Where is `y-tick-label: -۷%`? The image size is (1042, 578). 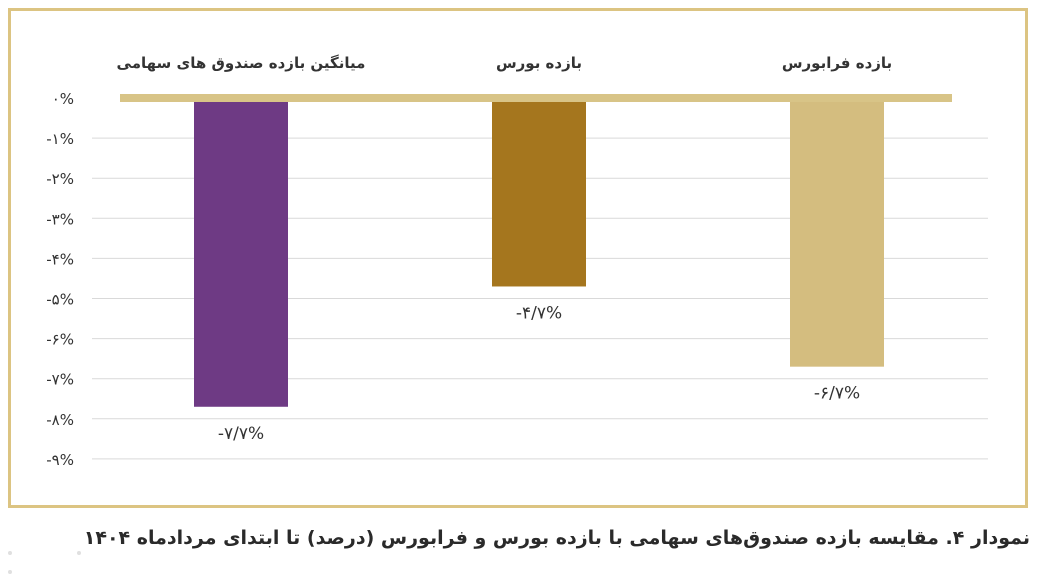 y-tick-label: -۷% is located at coordinates (60, 380).